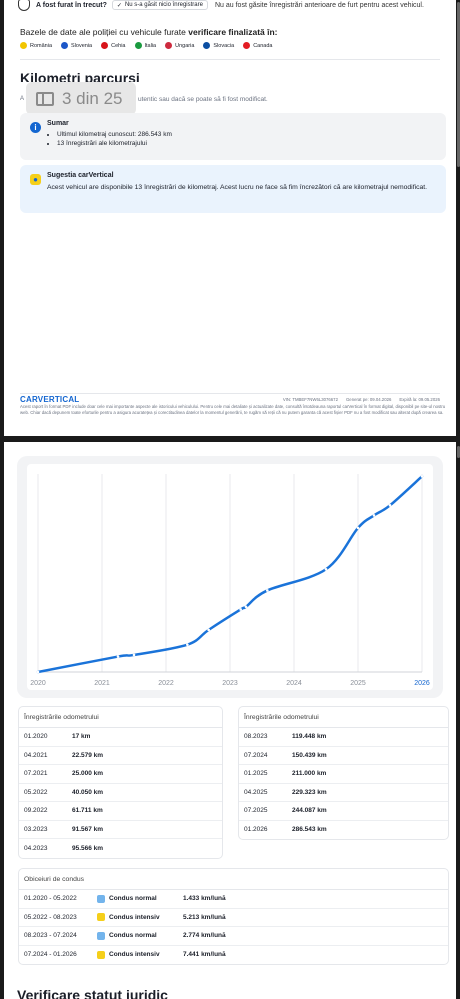 Image resolution: width=460 pixels, height=999 pixels. I want to click on check-icon: ✓, so click(119, 5).